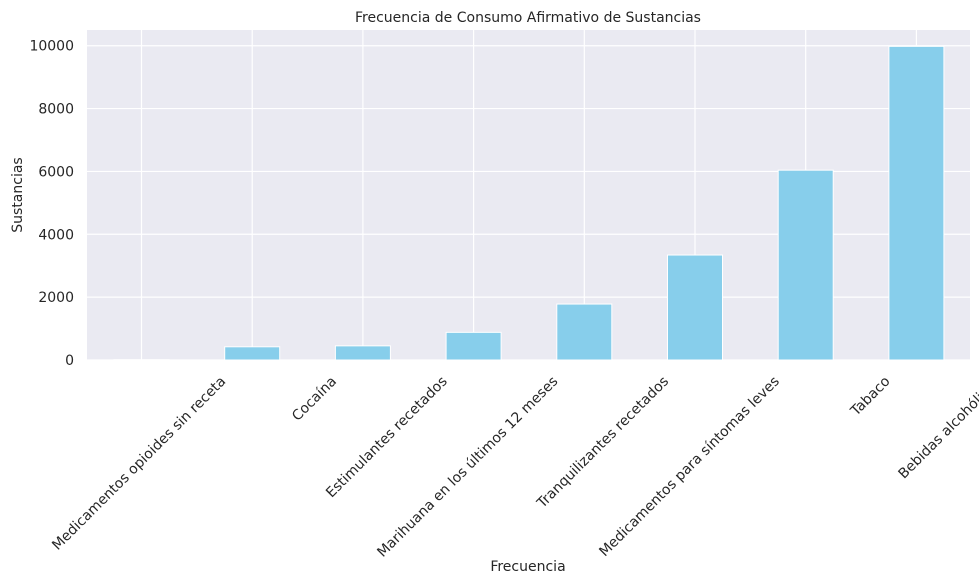  What do you see at coordinates (51, 47) in the screenshot?
I see `y-tick-label: 10000` at bounding box center [51, 47].